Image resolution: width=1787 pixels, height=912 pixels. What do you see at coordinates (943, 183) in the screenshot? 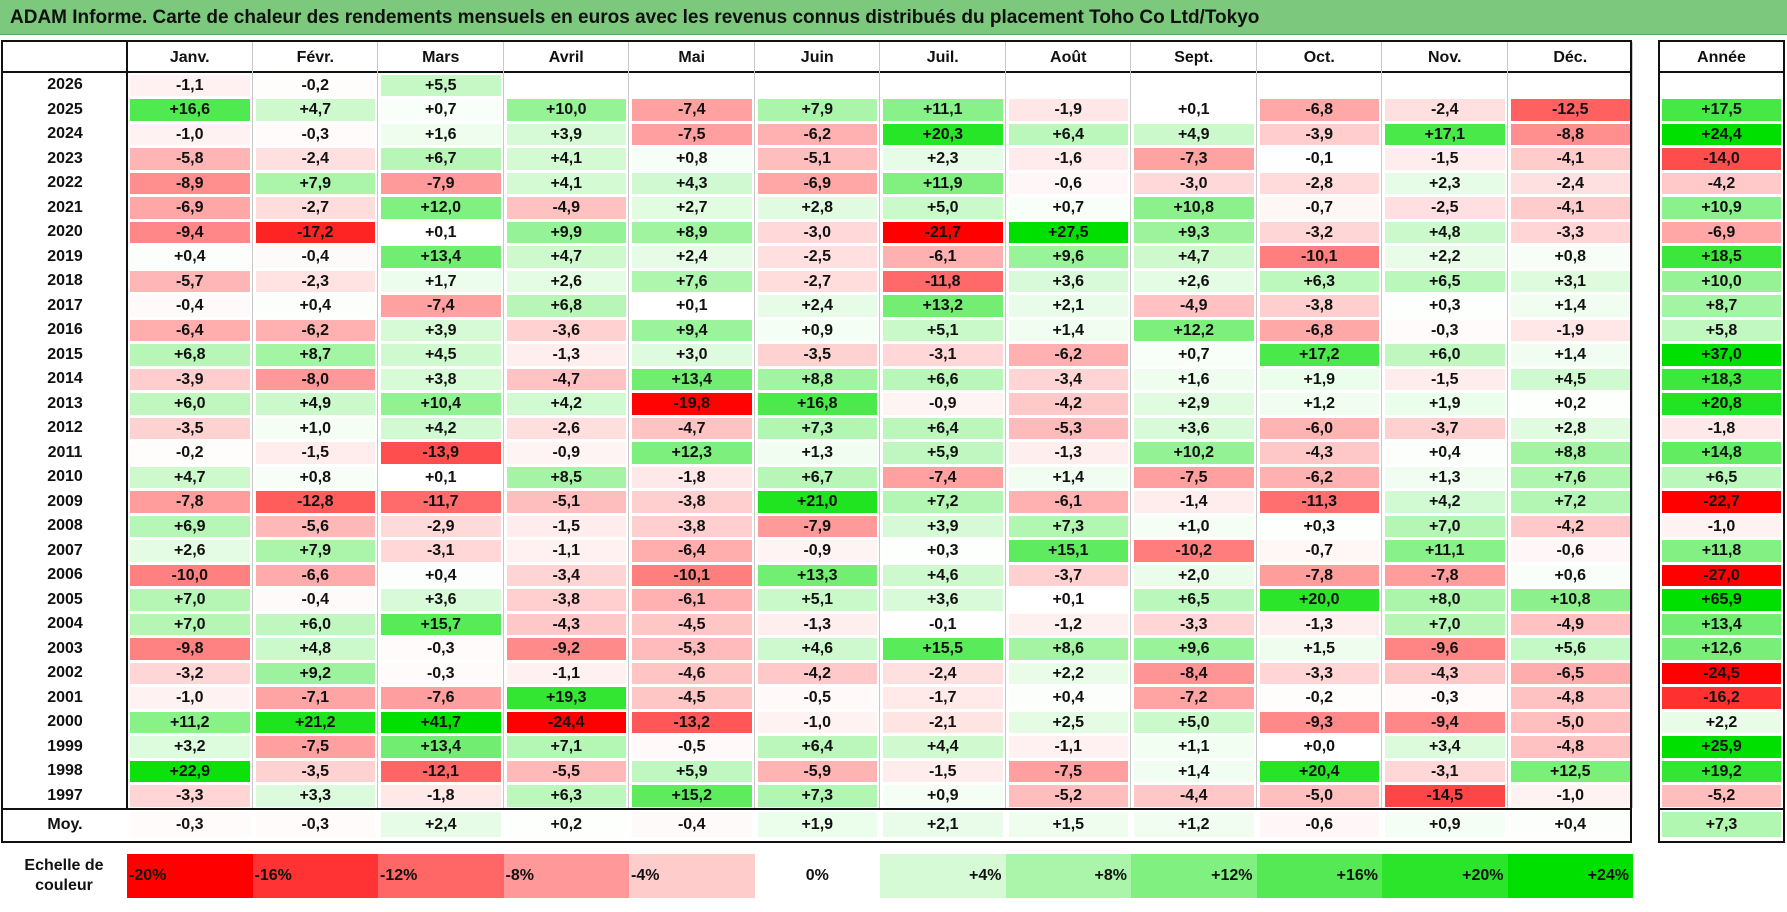
I see `heatmap-cell: +11,9` at bounding box center [943, 183].